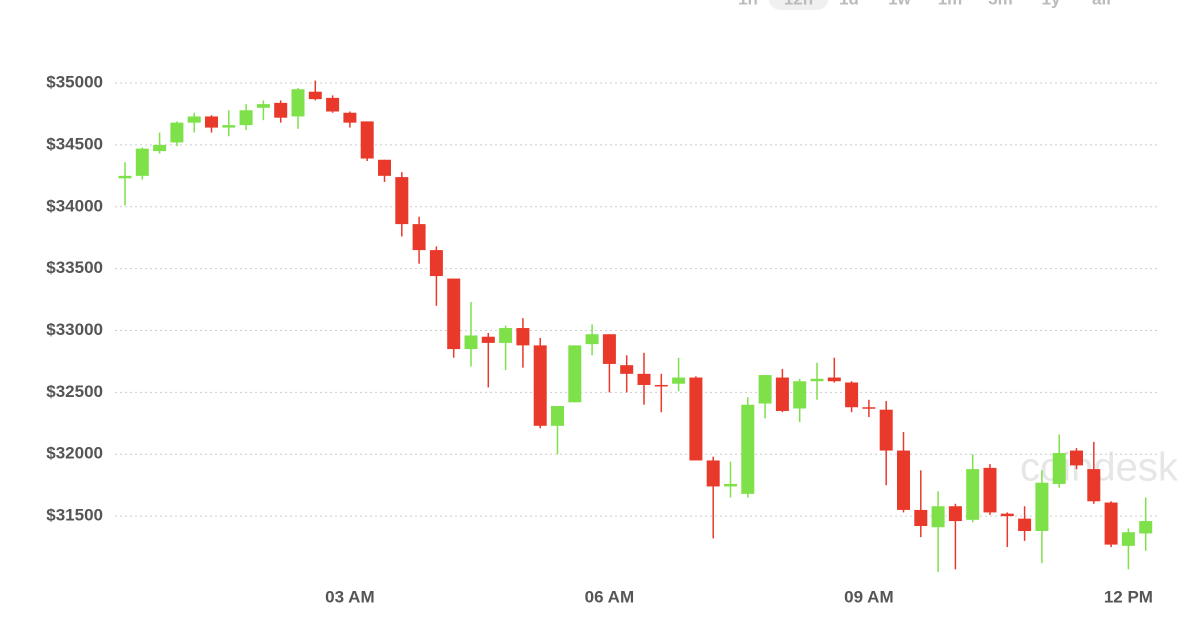  I want to click on y-tick-label: $31500, so click(74, 515).